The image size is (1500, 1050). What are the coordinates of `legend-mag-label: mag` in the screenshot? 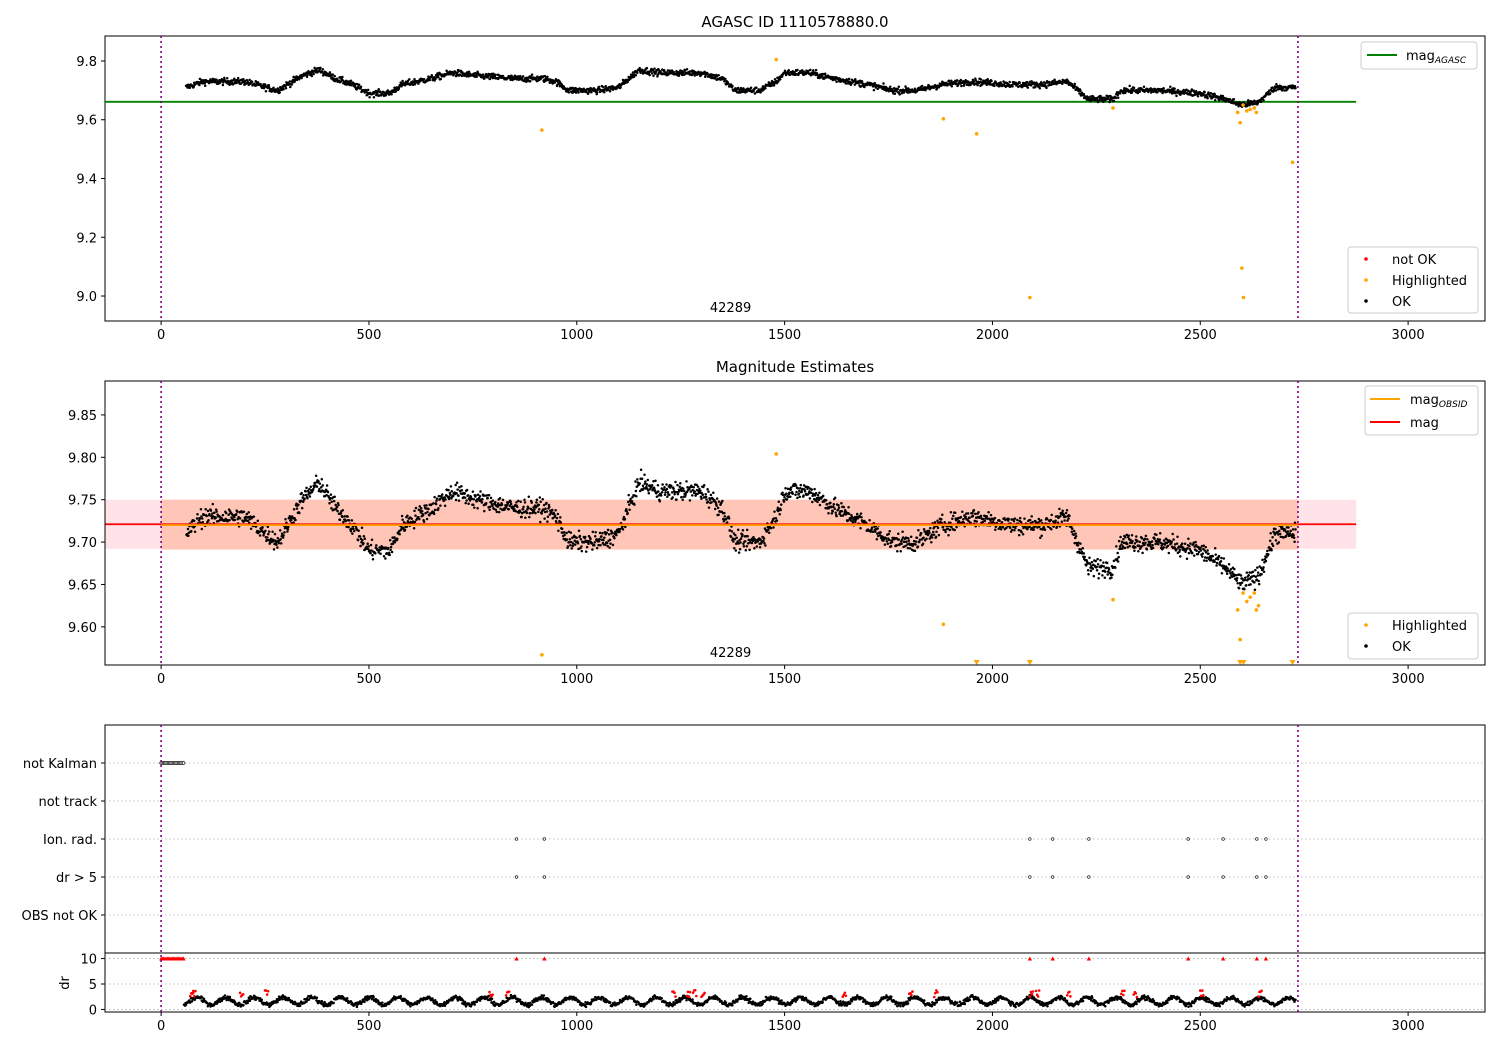 It's located at (1420, 56).